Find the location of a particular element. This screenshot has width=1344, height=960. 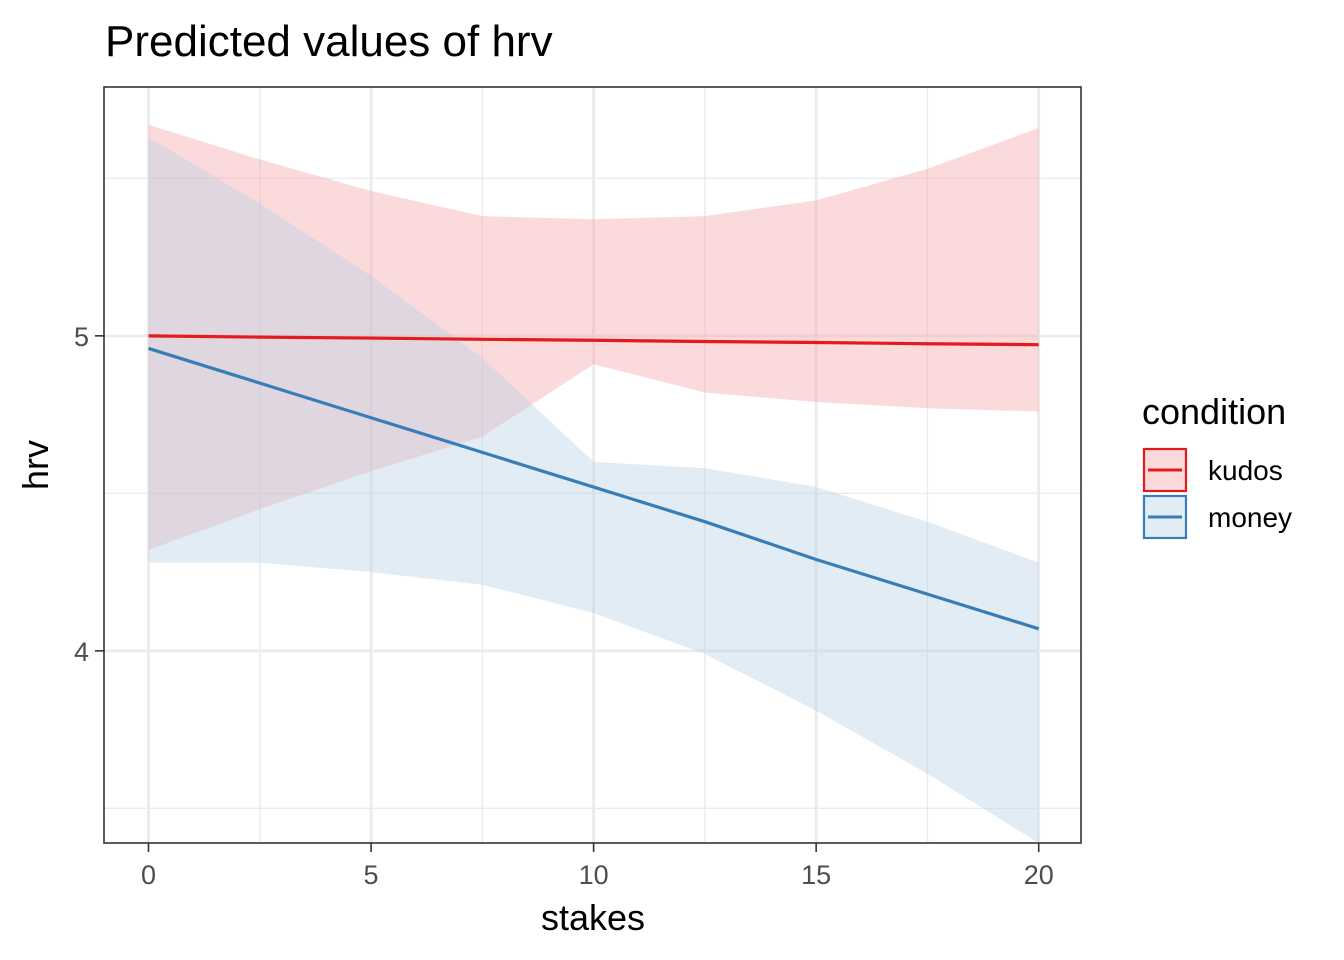

series-line-kudos is located at coordinates (593, 340).